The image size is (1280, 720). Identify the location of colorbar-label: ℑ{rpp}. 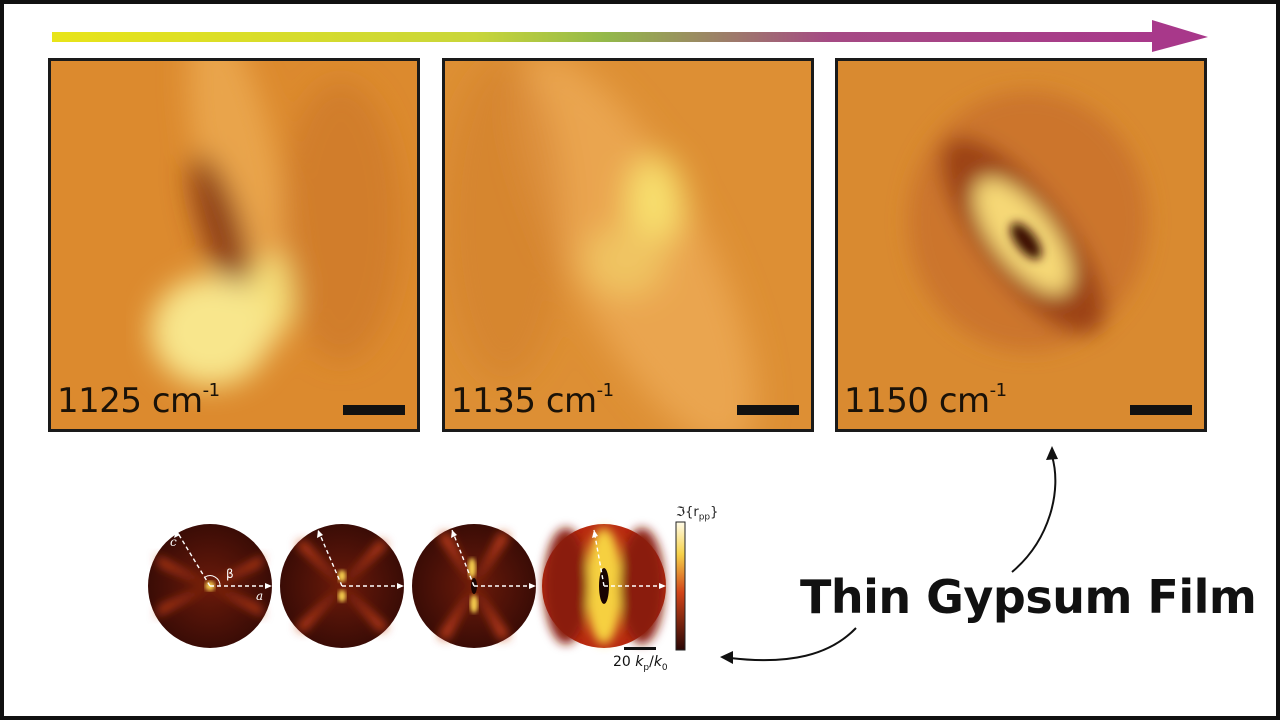
(697, 514).